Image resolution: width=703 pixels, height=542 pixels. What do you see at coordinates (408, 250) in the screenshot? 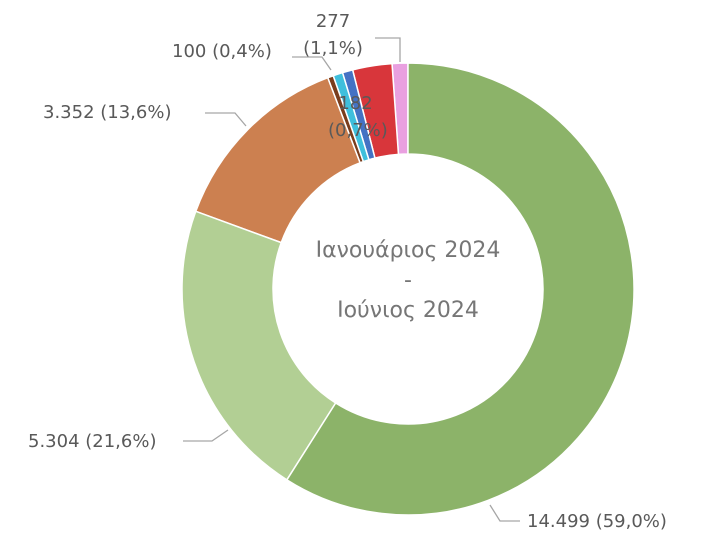
I see `center-label: Ιανουάριος 2024` at bounding box center [408, 250].